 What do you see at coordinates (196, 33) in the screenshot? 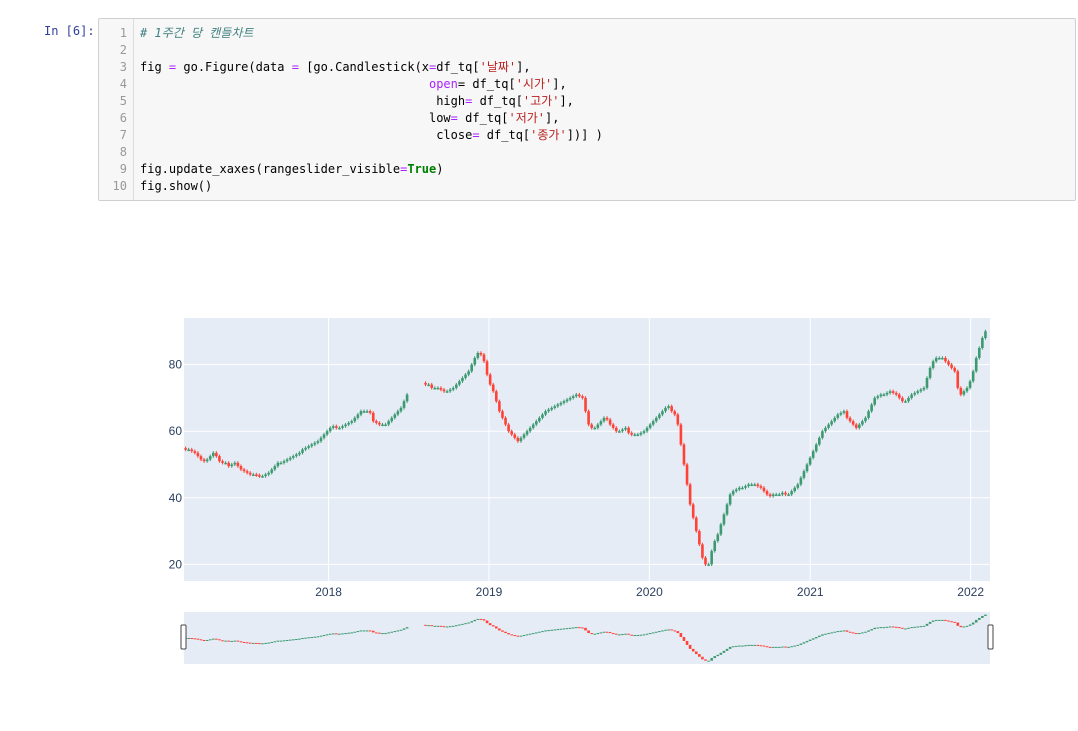
I see `code-line: # 1주간 당 캔들차트` at bounding box center [196, 33].